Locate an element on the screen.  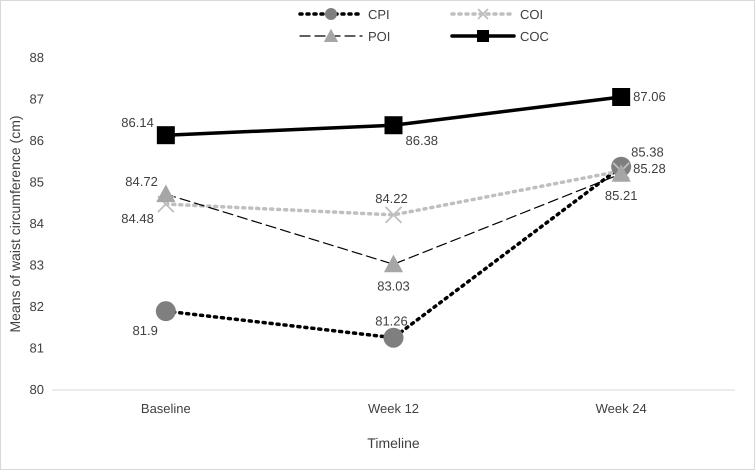
legend-label: CPI is located at coordinates (379, 14).